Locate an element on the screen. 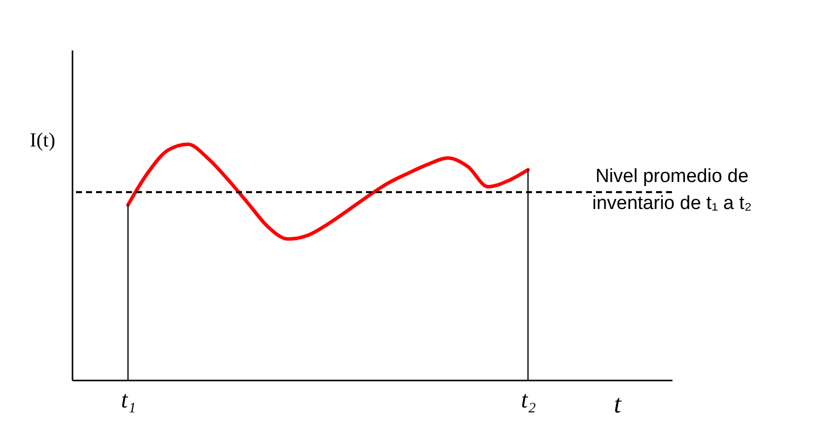 This screenshot has width=827, height=425. x-axis-title: t is located at coordinates (618, 404).